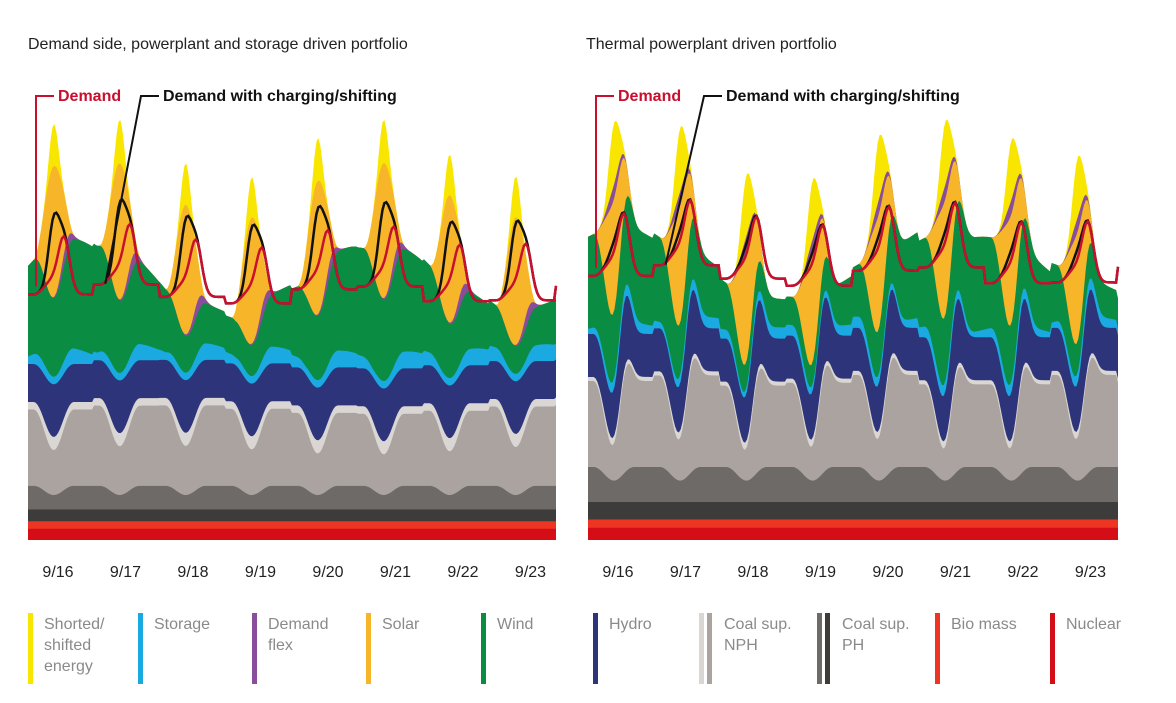 This screenshot has width=1176, height=703. I want to click on legend-item: Shorted/shifted energy, so click(66, 648).